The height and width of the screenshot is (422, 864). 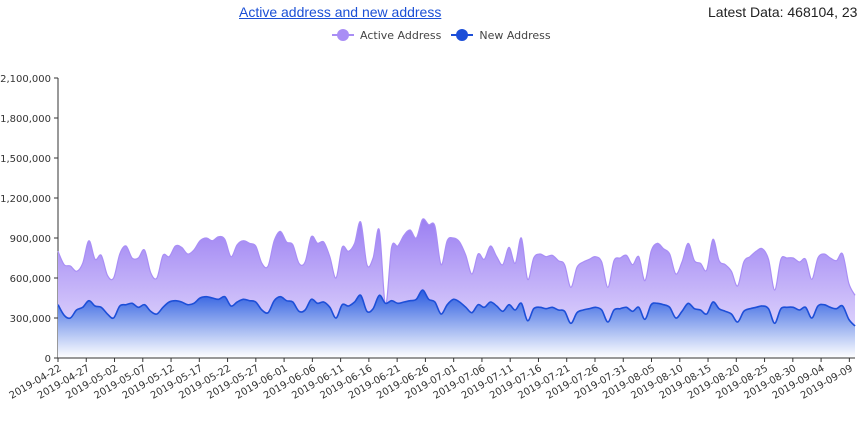 What do you see at coordinates (30, 279) in the screenshot?
I see `y-tick-label: 600,000` at bounding box center [30, 279].